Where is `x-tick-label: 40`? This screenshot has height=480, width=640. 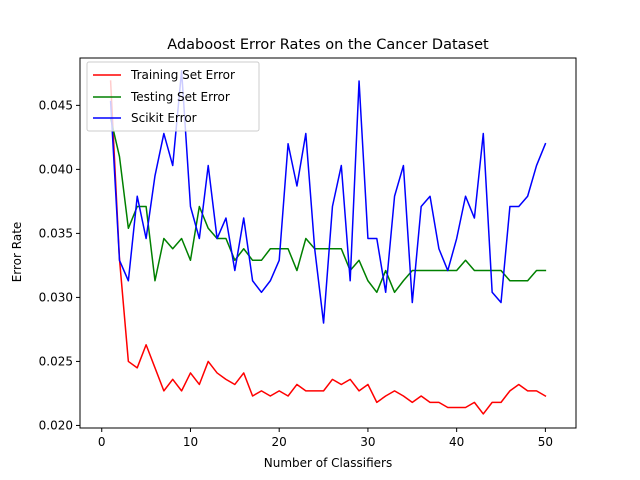 x-tick-label: 40 is located at coordinates (456, 442).